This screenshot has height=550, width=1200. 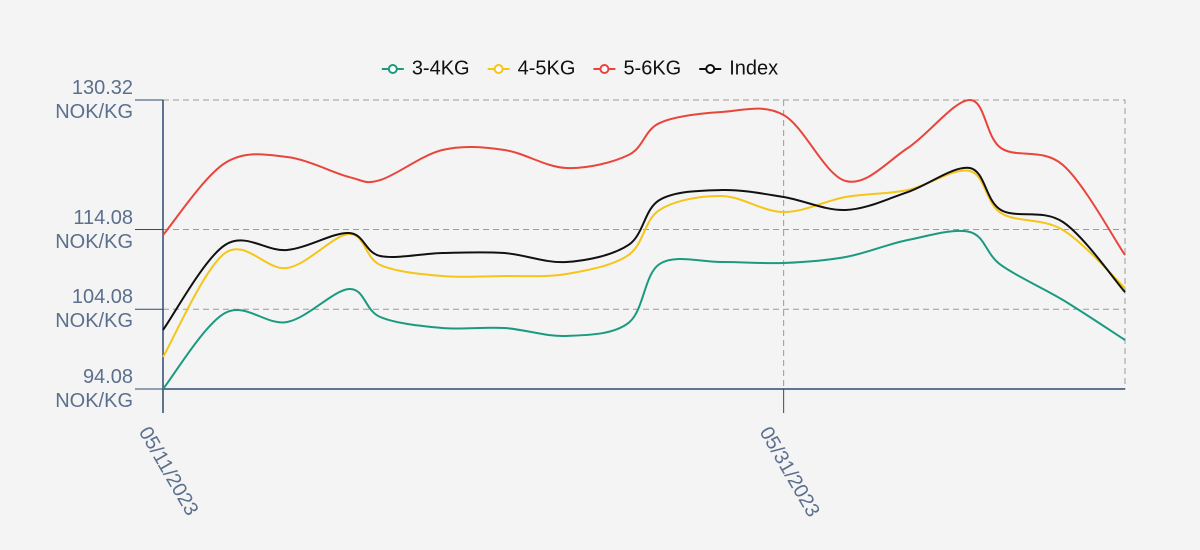 I want to click on y-tick-label: 104.08 NOK/KG, so click(x=94, y=309).